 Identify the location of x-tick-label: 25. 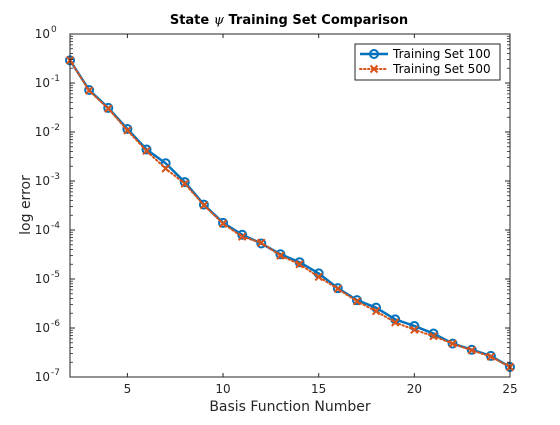
(509, 389).